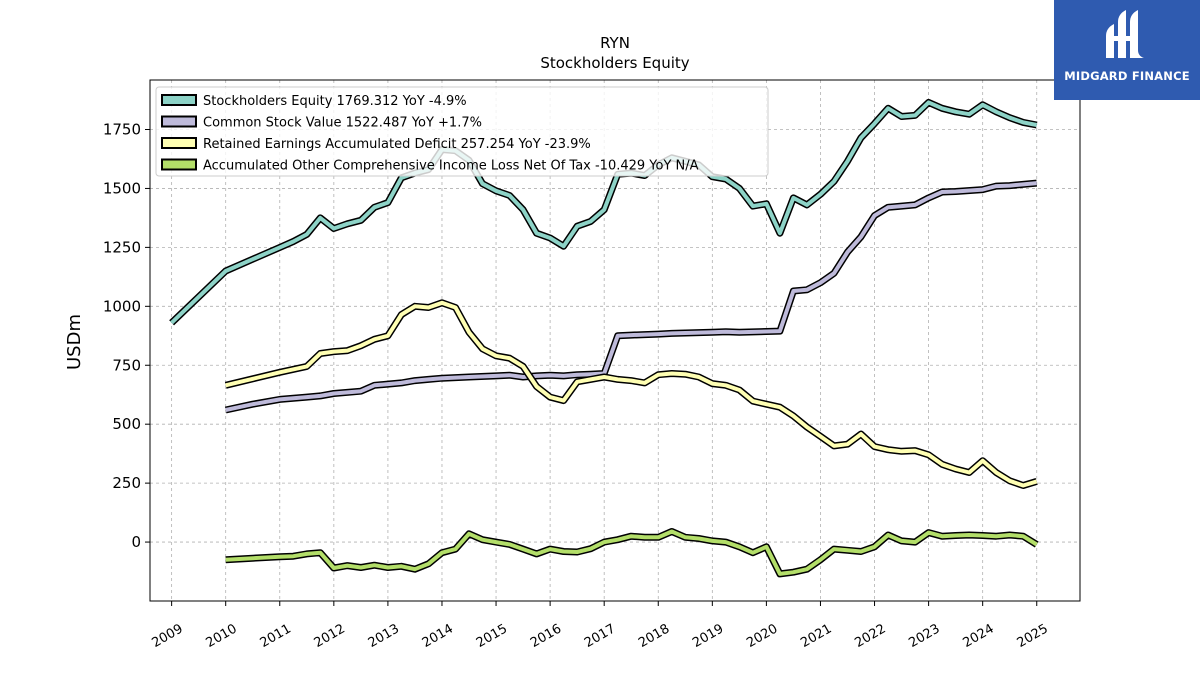 The image size is (1200, 675). Describe the element at coordinates (122, 188) in the screenshot. I see `y-tick-label: 1500` at that location.